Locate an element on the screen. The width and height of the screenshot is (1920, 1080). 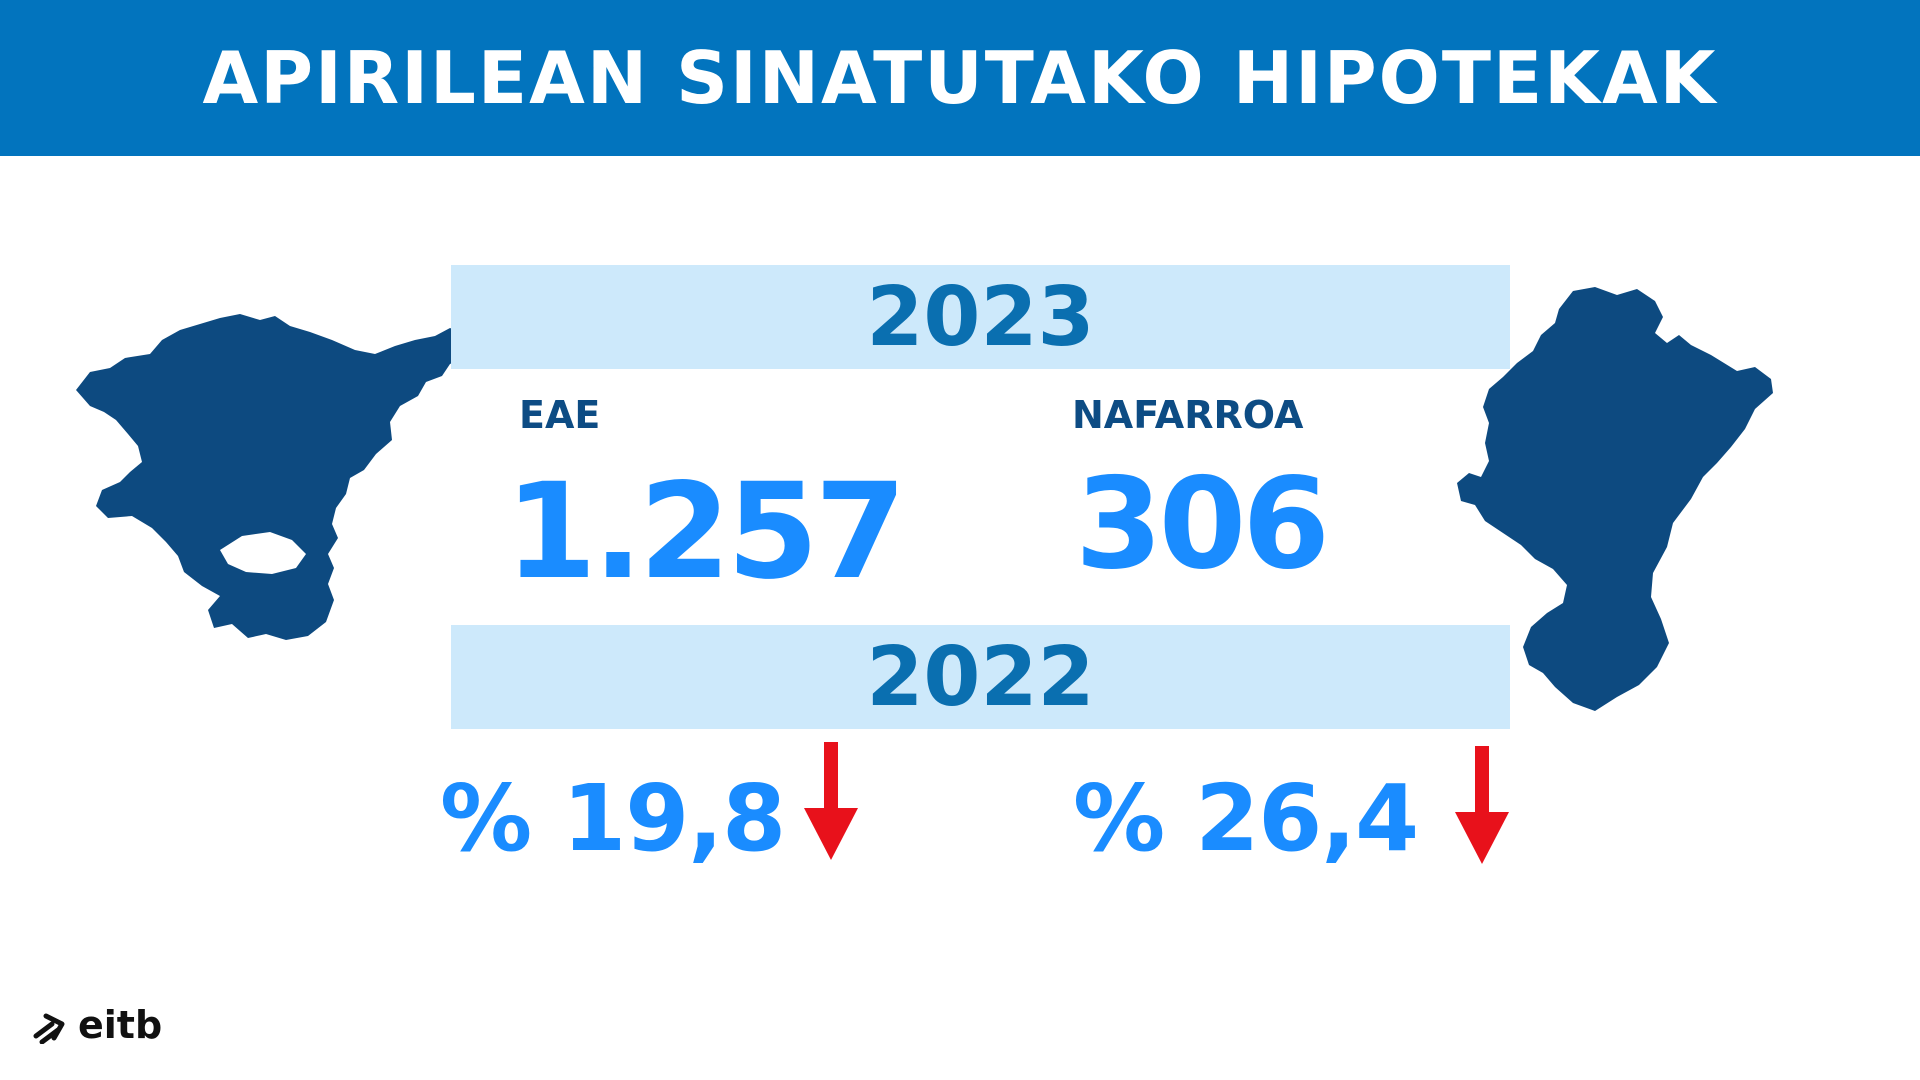
navarre-map-icon is located at coordinates (1615, 499).